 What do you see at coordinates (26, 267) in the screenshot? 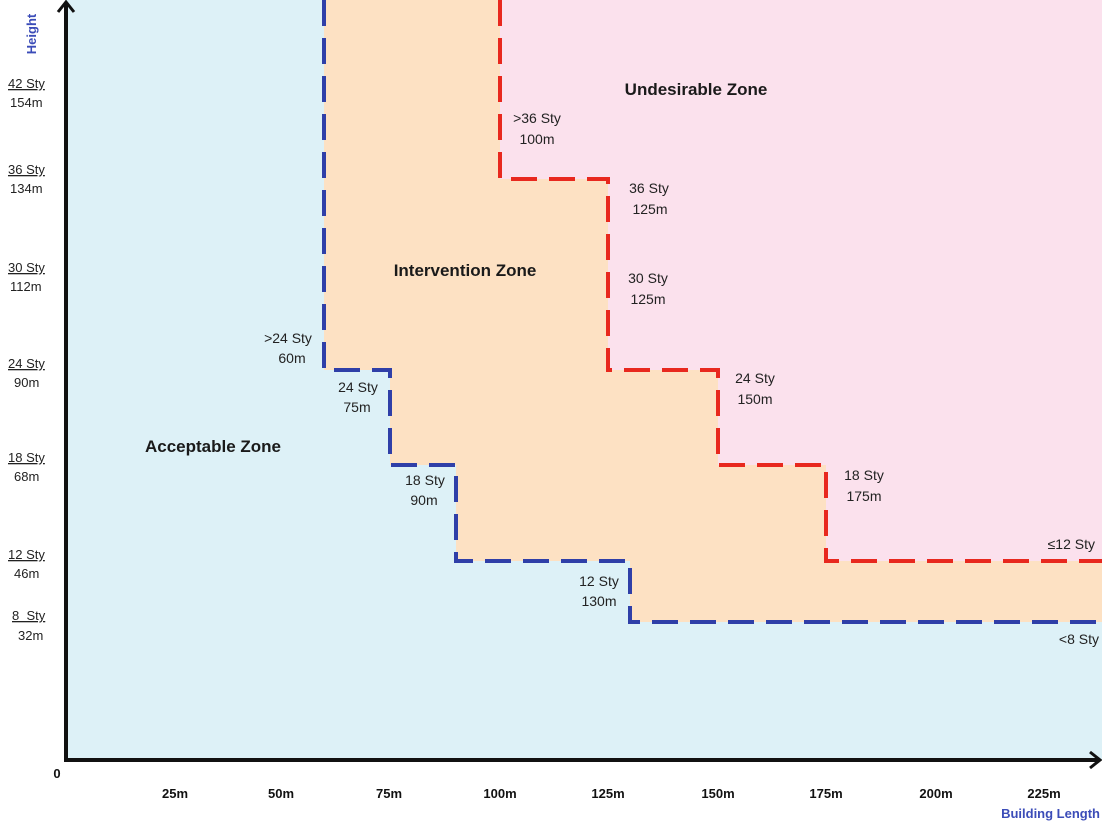
I see `y-tick-storeys: 30 Sty` at bounding box center [26, 267].